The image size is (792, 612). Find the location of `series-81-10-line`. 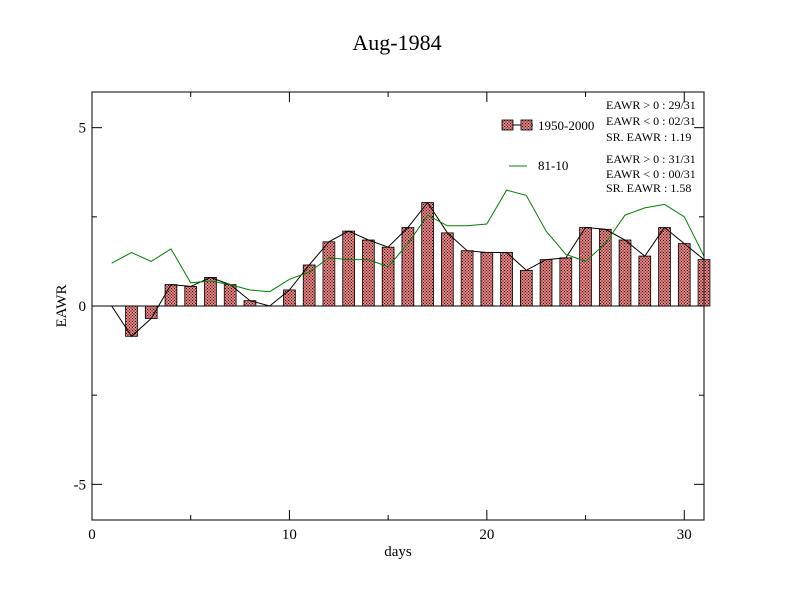

series-81-10-line is located at coordinates (408, 241).